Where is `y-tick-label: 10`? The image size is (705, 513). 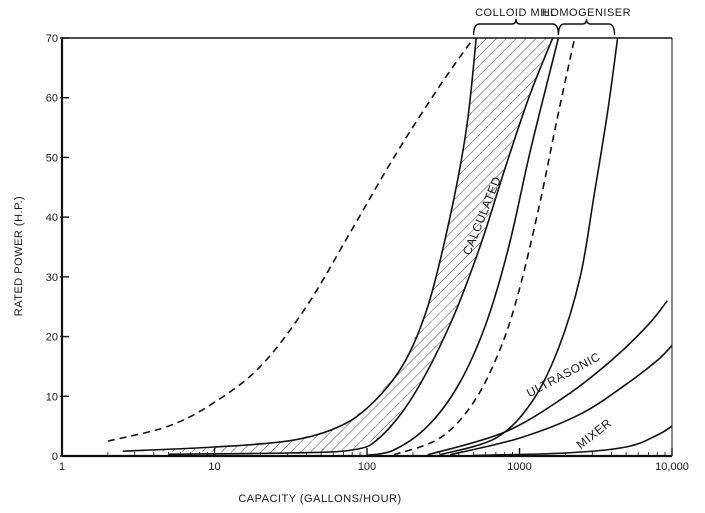 y-tick-label: 10 is located at coordinates (52, 397).